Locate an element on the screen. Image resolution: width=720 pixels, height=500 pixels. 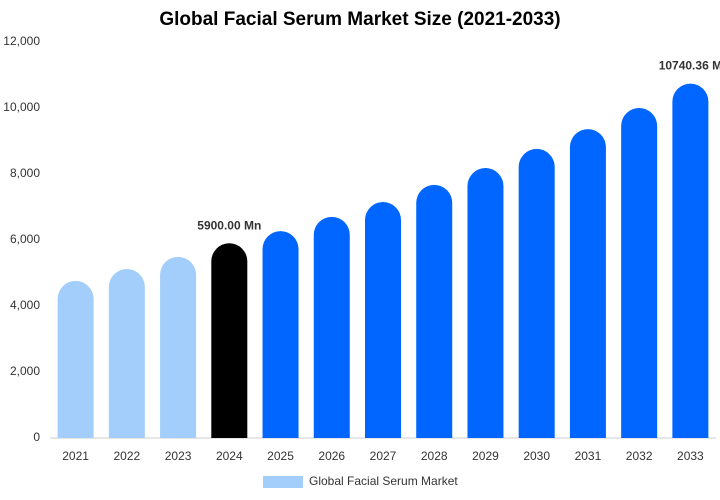
x-tick-label: 2022 is located at coordinates (126, 456).